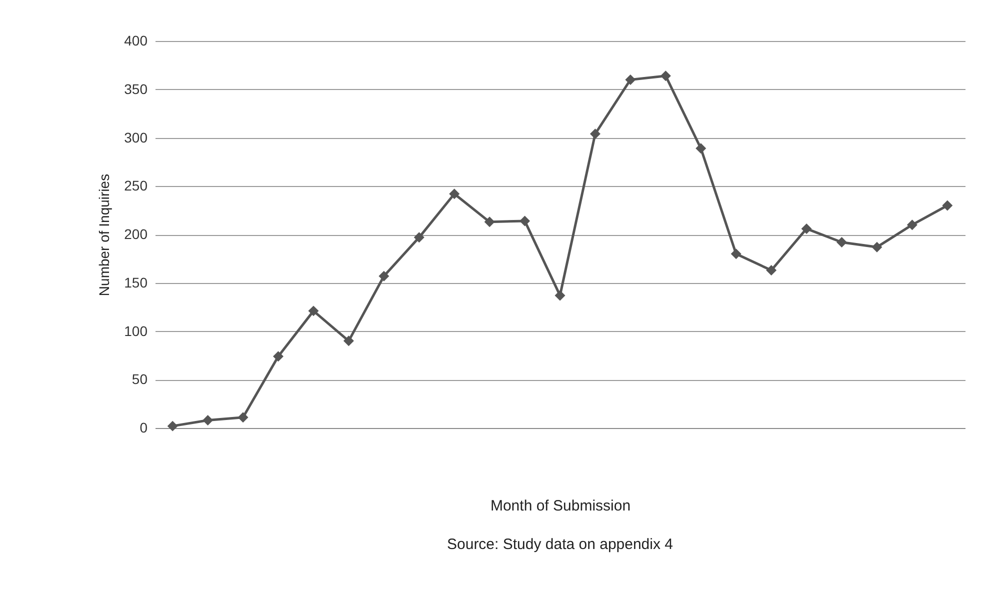 The image size is (988, 595). What do you see at coordinates (560, 506) in the screenshot?
I see `x-axis-title: Month of Submission` at bounding box center [560, 506].